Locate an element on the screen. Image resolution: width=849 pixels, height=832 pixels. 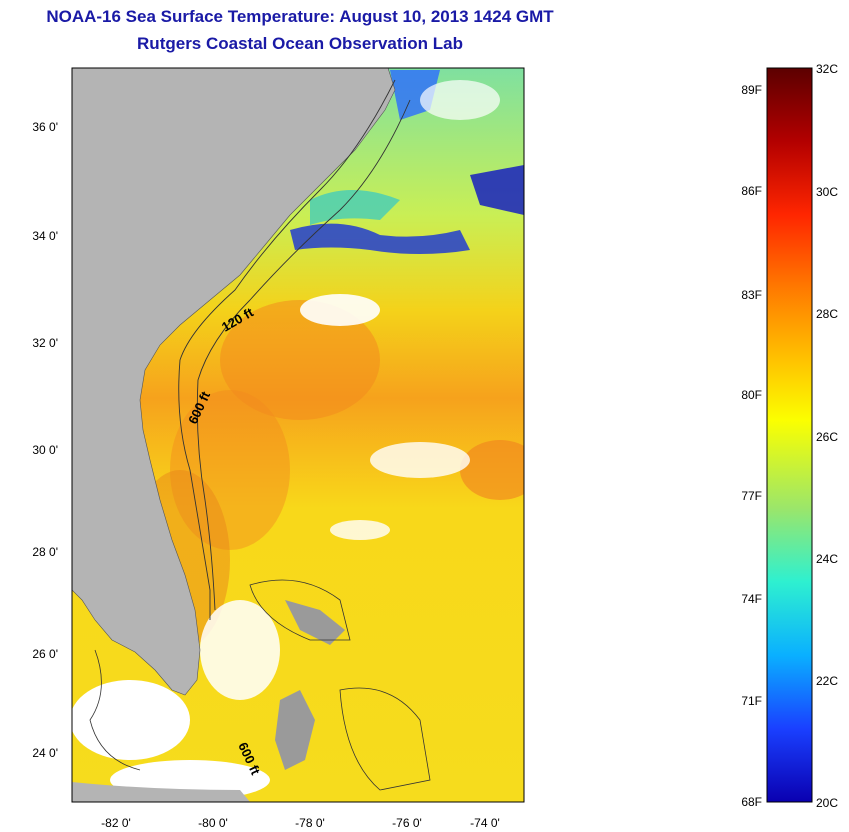
temperature-colorbar is located at coordinates (789, 435).